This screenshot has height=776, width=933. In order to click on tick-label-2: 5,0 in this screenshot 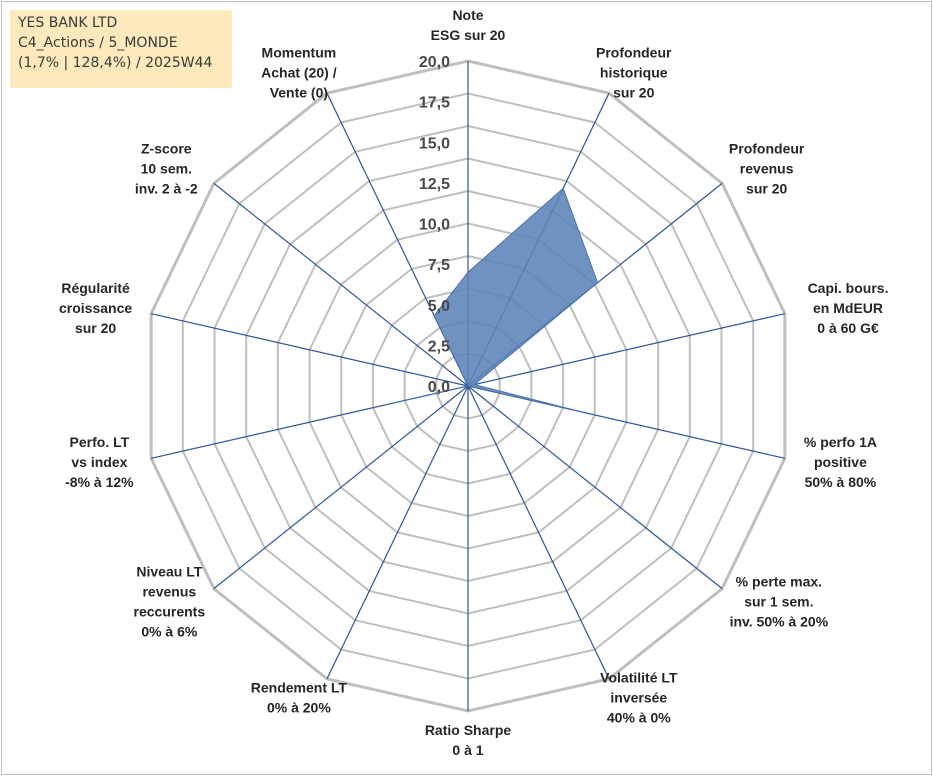, I will do `click(439, 306)`.